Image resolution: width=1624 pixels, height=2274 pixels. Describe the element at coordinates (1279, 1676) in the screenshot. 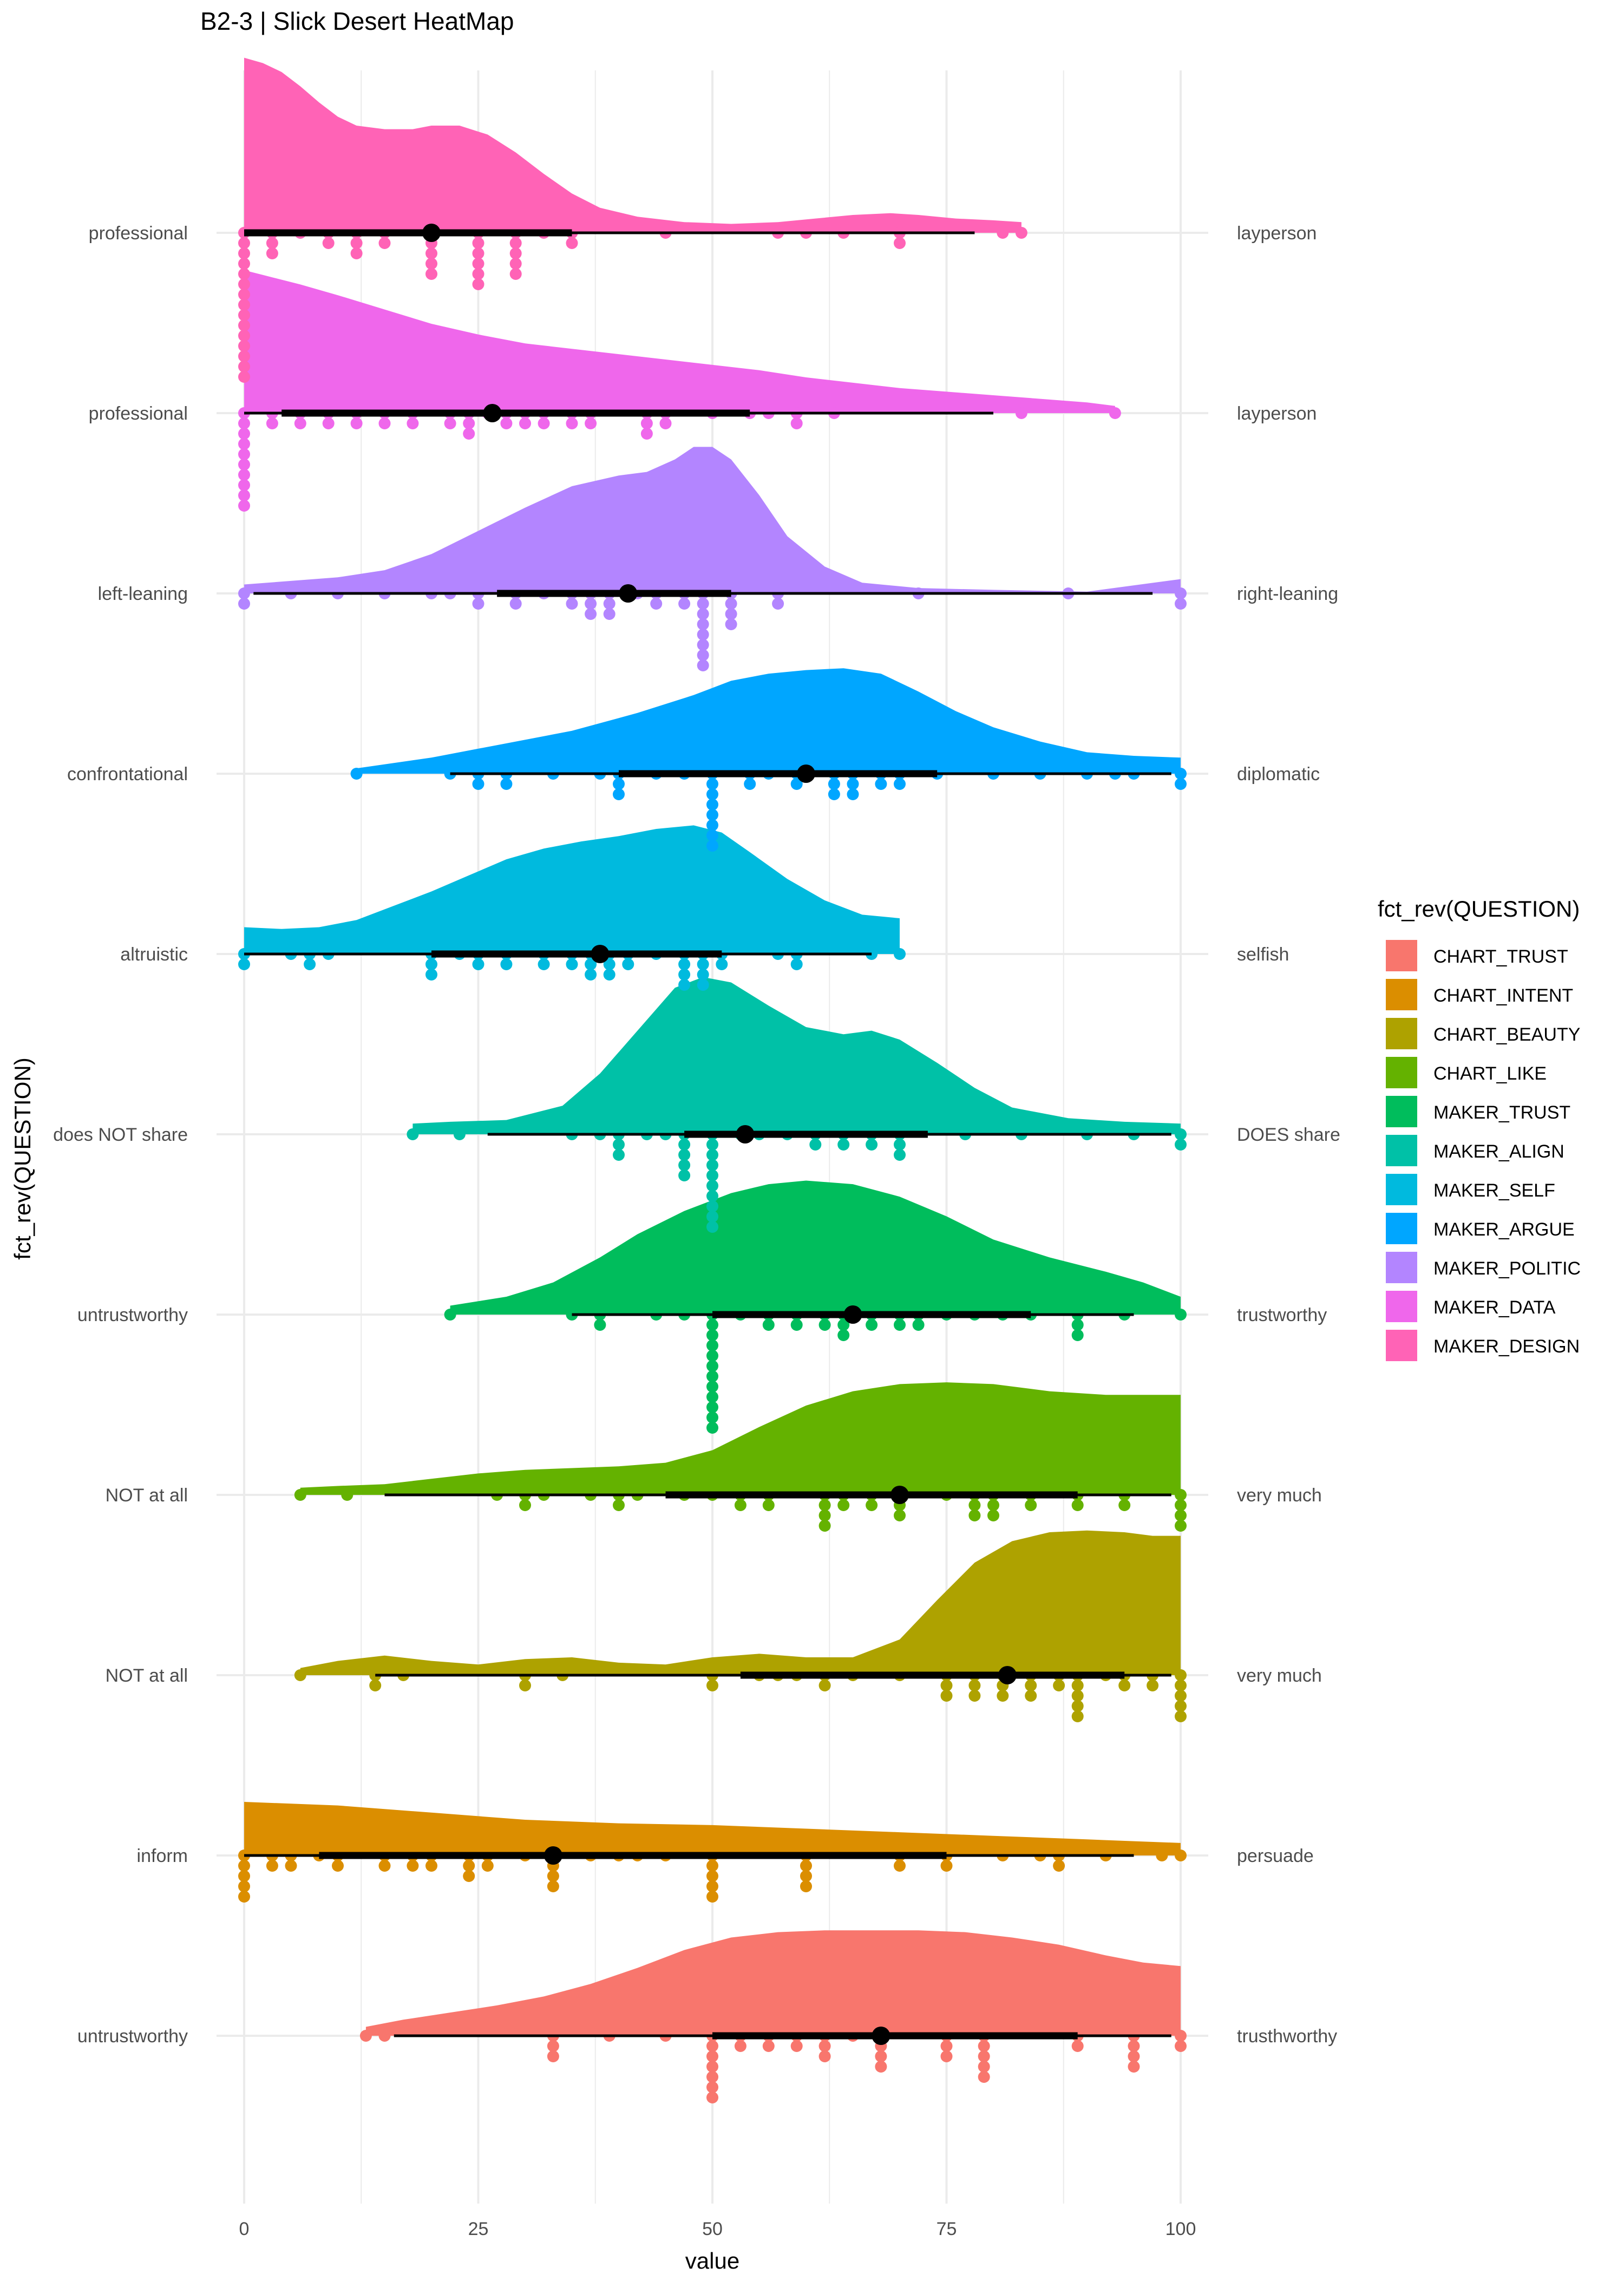

I see `right-category-label: very much` at that location.